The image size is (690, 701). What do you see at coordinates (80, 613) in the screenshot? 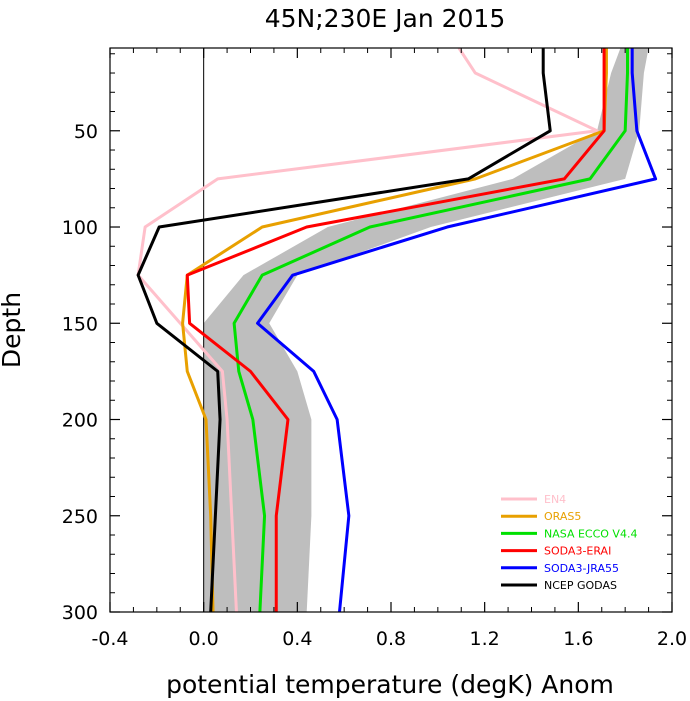
I see `y-tick-label: 300` at bounding box center [80, 613].